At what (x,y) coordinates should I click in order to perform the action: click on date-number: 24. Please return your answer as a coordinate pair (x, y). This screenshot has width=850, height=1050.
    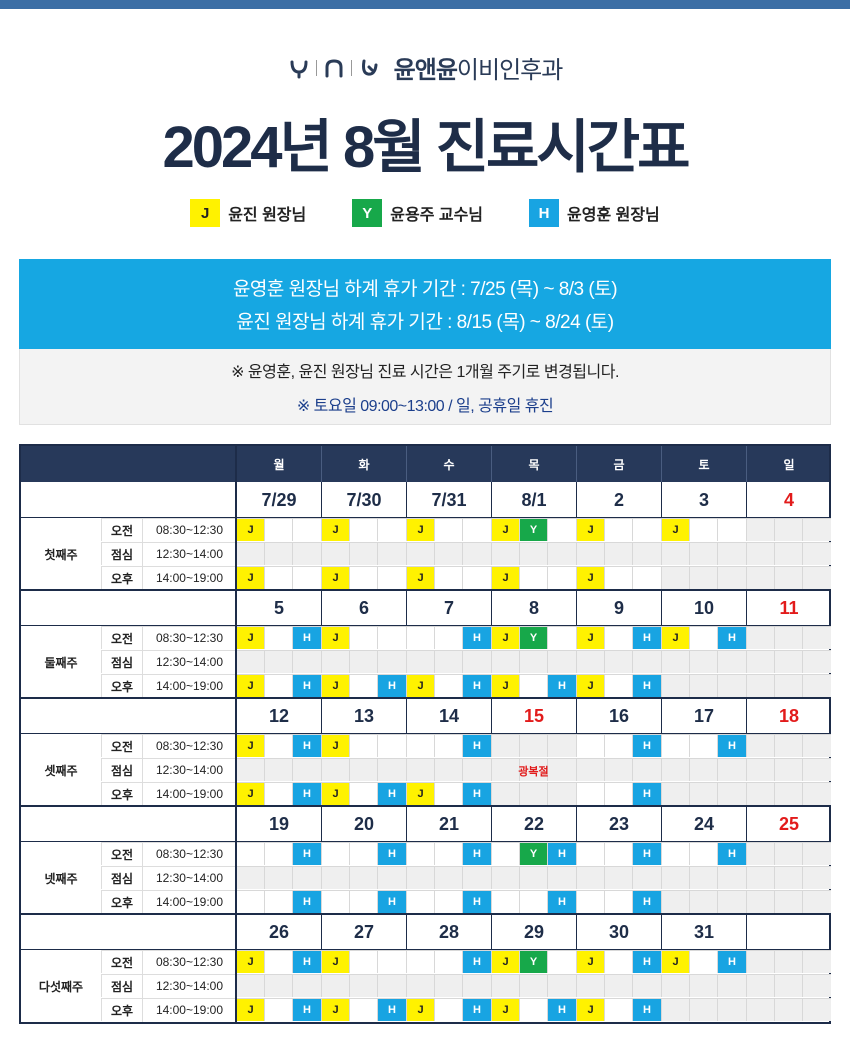
    Looking at the image, I should click on (703, 824).